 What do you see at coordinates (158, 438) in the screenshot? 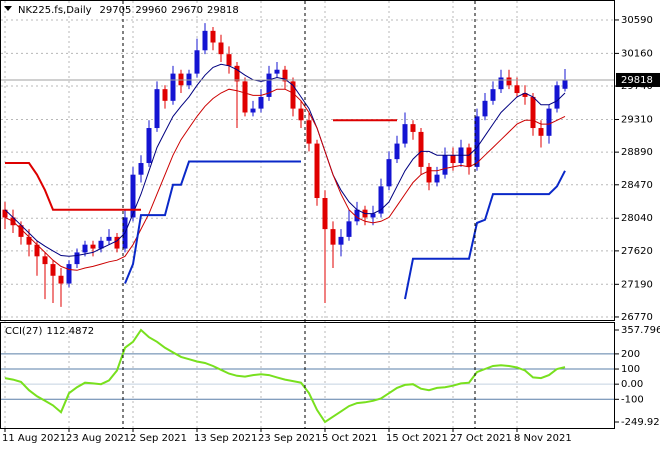
I see `x-tick-label: 2 Sep 2021` at bounding box center [158, 438].